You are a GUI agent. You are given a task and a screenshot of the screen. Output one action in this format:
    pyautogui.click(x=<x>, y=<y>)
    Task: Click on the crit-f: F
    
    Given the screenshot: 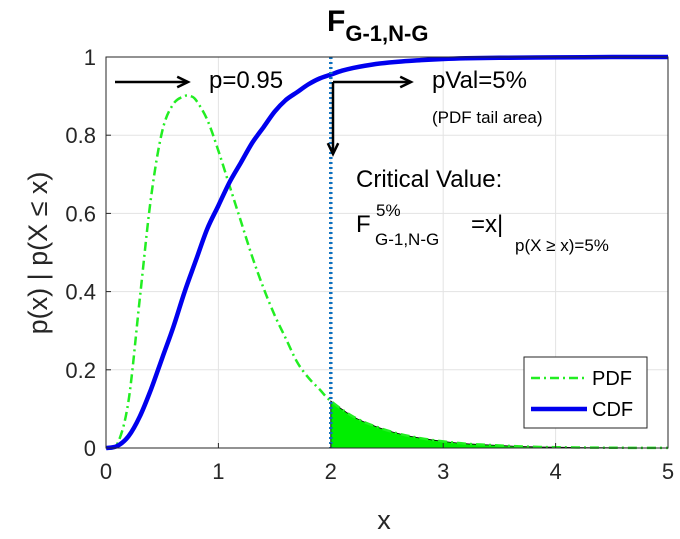 What is the action you would take?
    pyautogui.click(x=363, y=224)
    